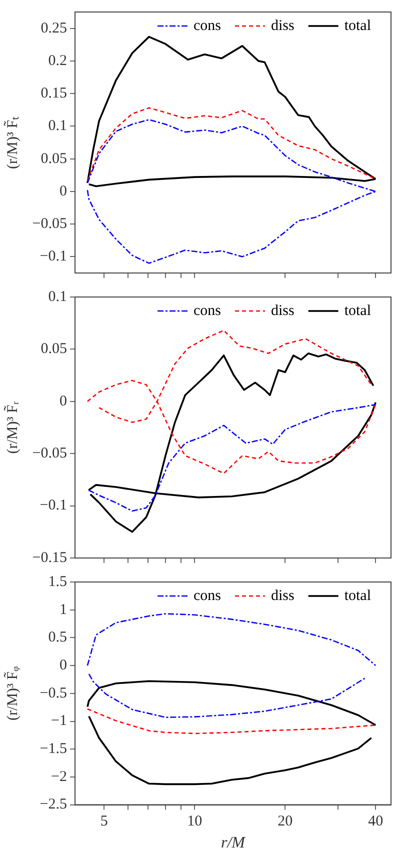  What do you see at coordinates (57, 638) in the screenshot?
I see `y-tick-label: 0.5` at bounding box center [57, 638].